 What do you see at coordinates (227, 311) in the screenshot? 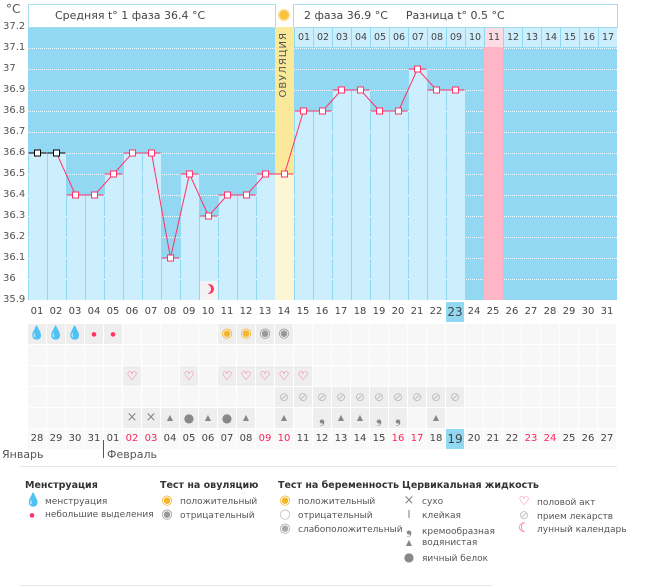
I see `date-cell: 11` at bounding box center [227, 311].